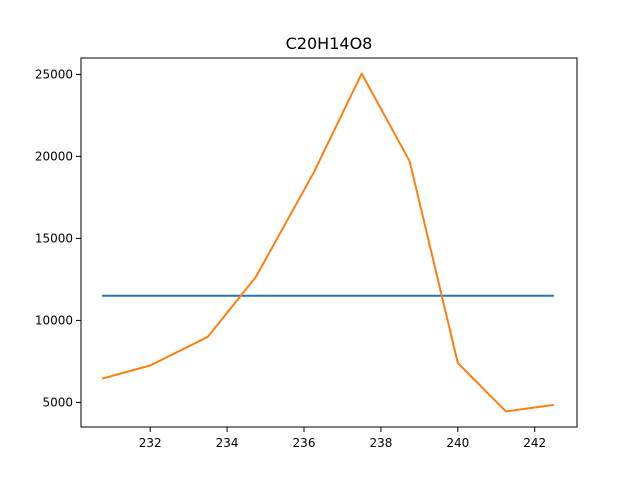 The image size is (640, 484). Describe the element at coordinates (54, 320) in the screenshot. I see `y-tick-label: 10000` at that location.